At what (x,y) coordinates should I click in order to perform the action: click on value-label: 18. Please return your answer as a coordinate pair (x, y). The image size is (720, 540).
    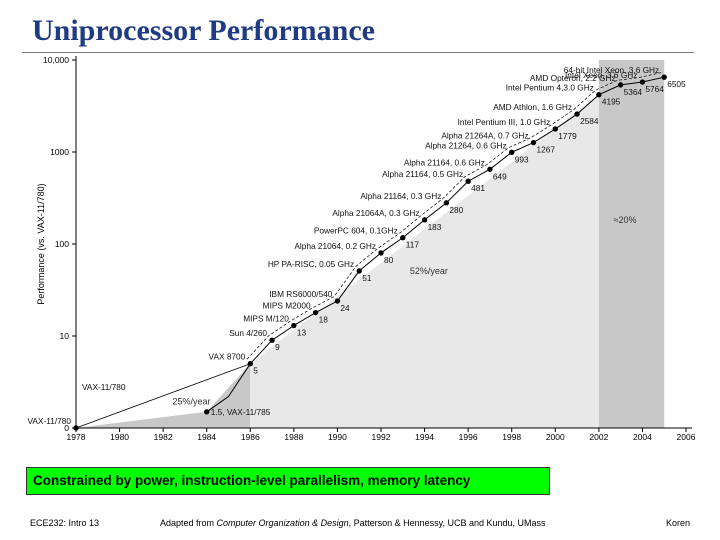
    Looking at the image, I should click on (324, 320).